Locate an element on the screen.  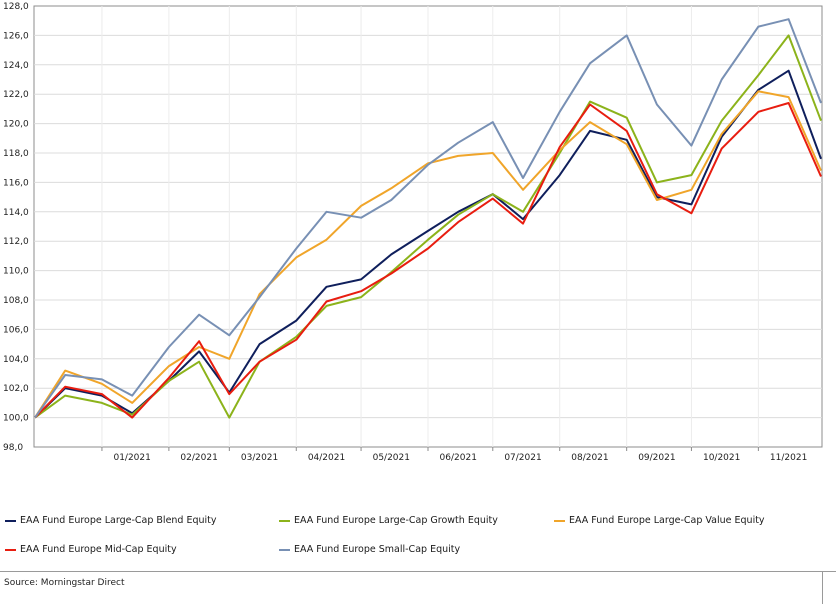
legend-label: EAA Fund Europe Mid-Cap Equity is located at coordinates (98, 549).